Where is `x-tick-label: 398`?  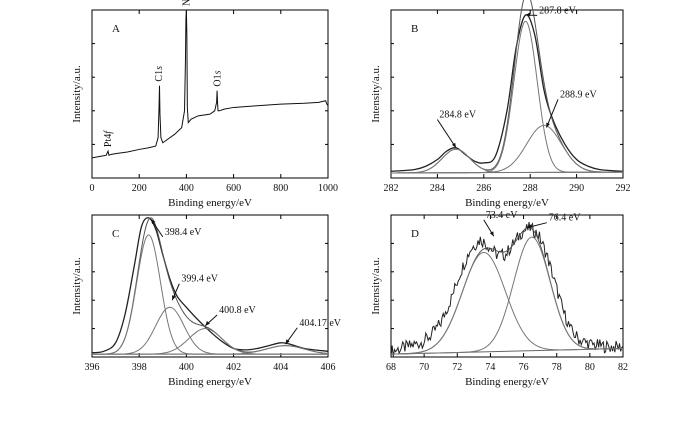
x-tick-label: 398 is located at coordinates (139, 367).